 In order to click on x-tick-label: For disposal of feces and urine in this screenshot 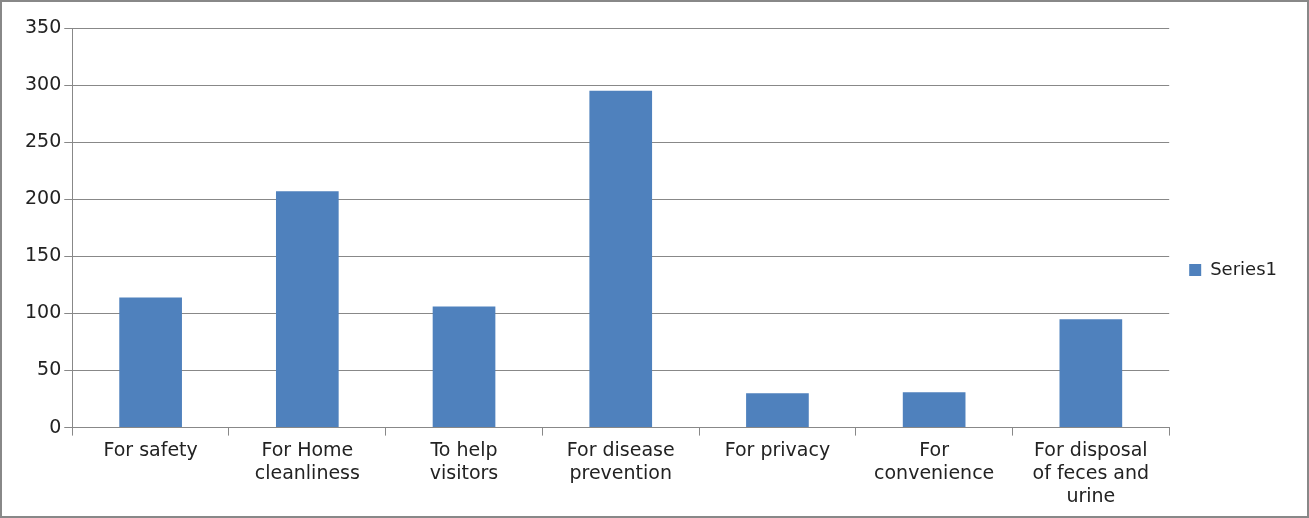, I will do `click(1091, 471)`.